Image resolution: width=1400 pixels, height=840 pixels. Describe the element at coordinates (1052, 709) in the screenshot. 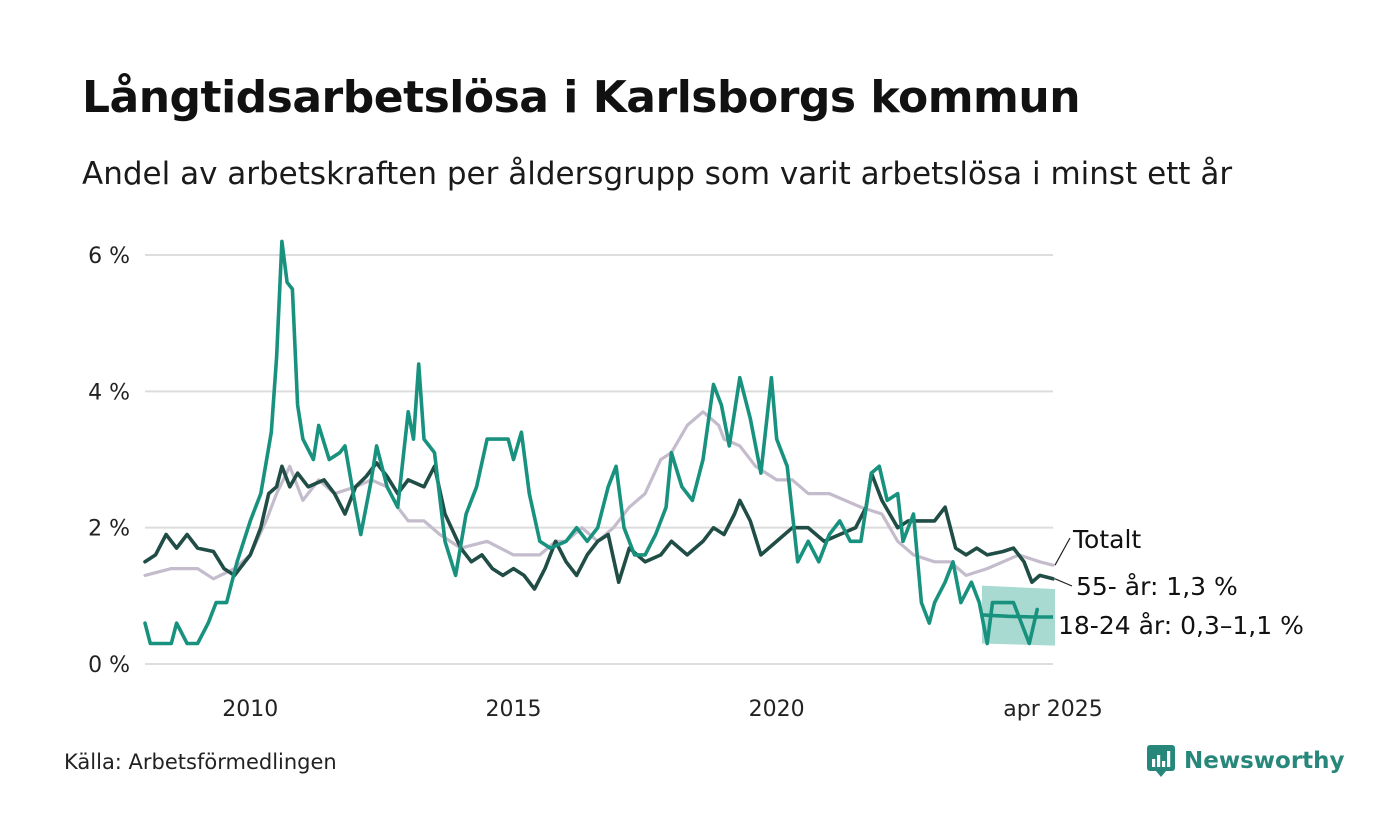

I see `x-tick-label: apr 2025` at that location.